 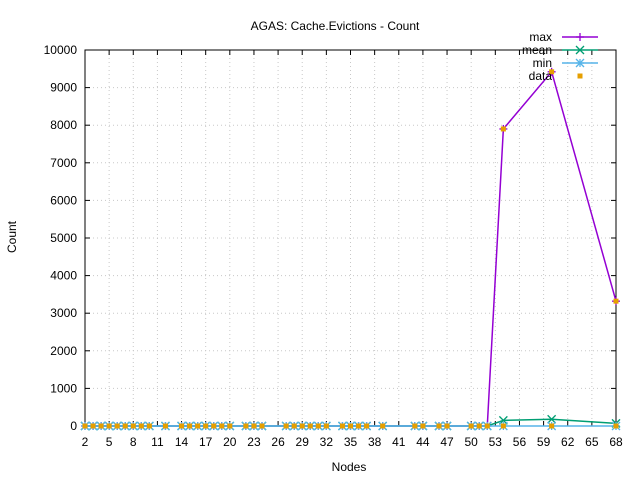 What do you see at coordinates (351, 442) in the screenshot?
I see `x-tick-label: 35` at bounding box center [351, 442].